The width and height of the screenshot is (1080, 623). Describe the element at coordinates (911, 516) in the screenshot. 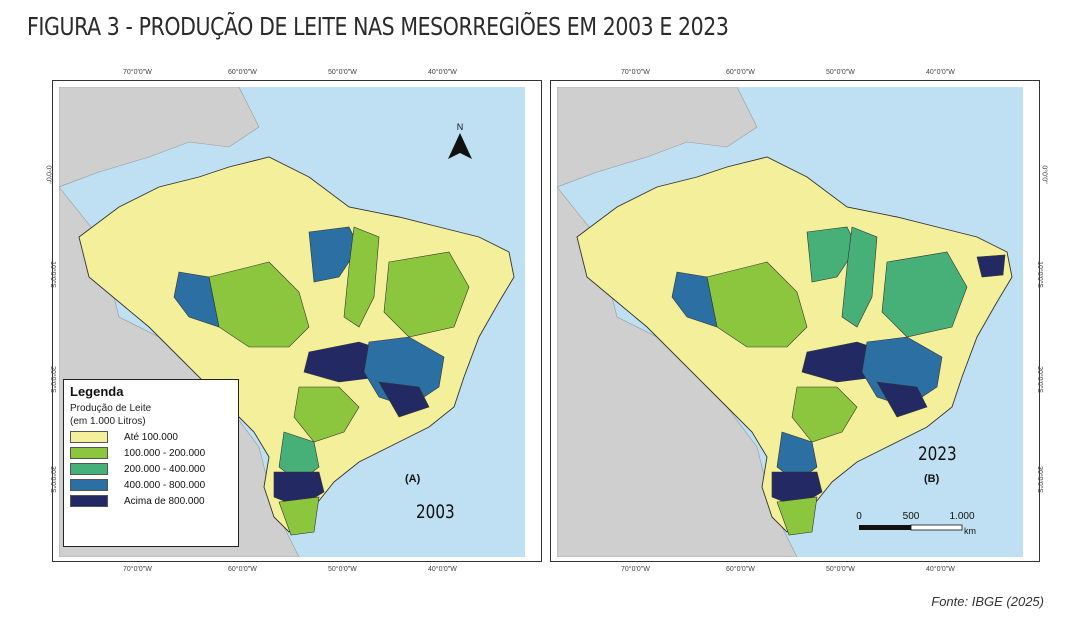

I see `scale-tick-label: 500` at that location.